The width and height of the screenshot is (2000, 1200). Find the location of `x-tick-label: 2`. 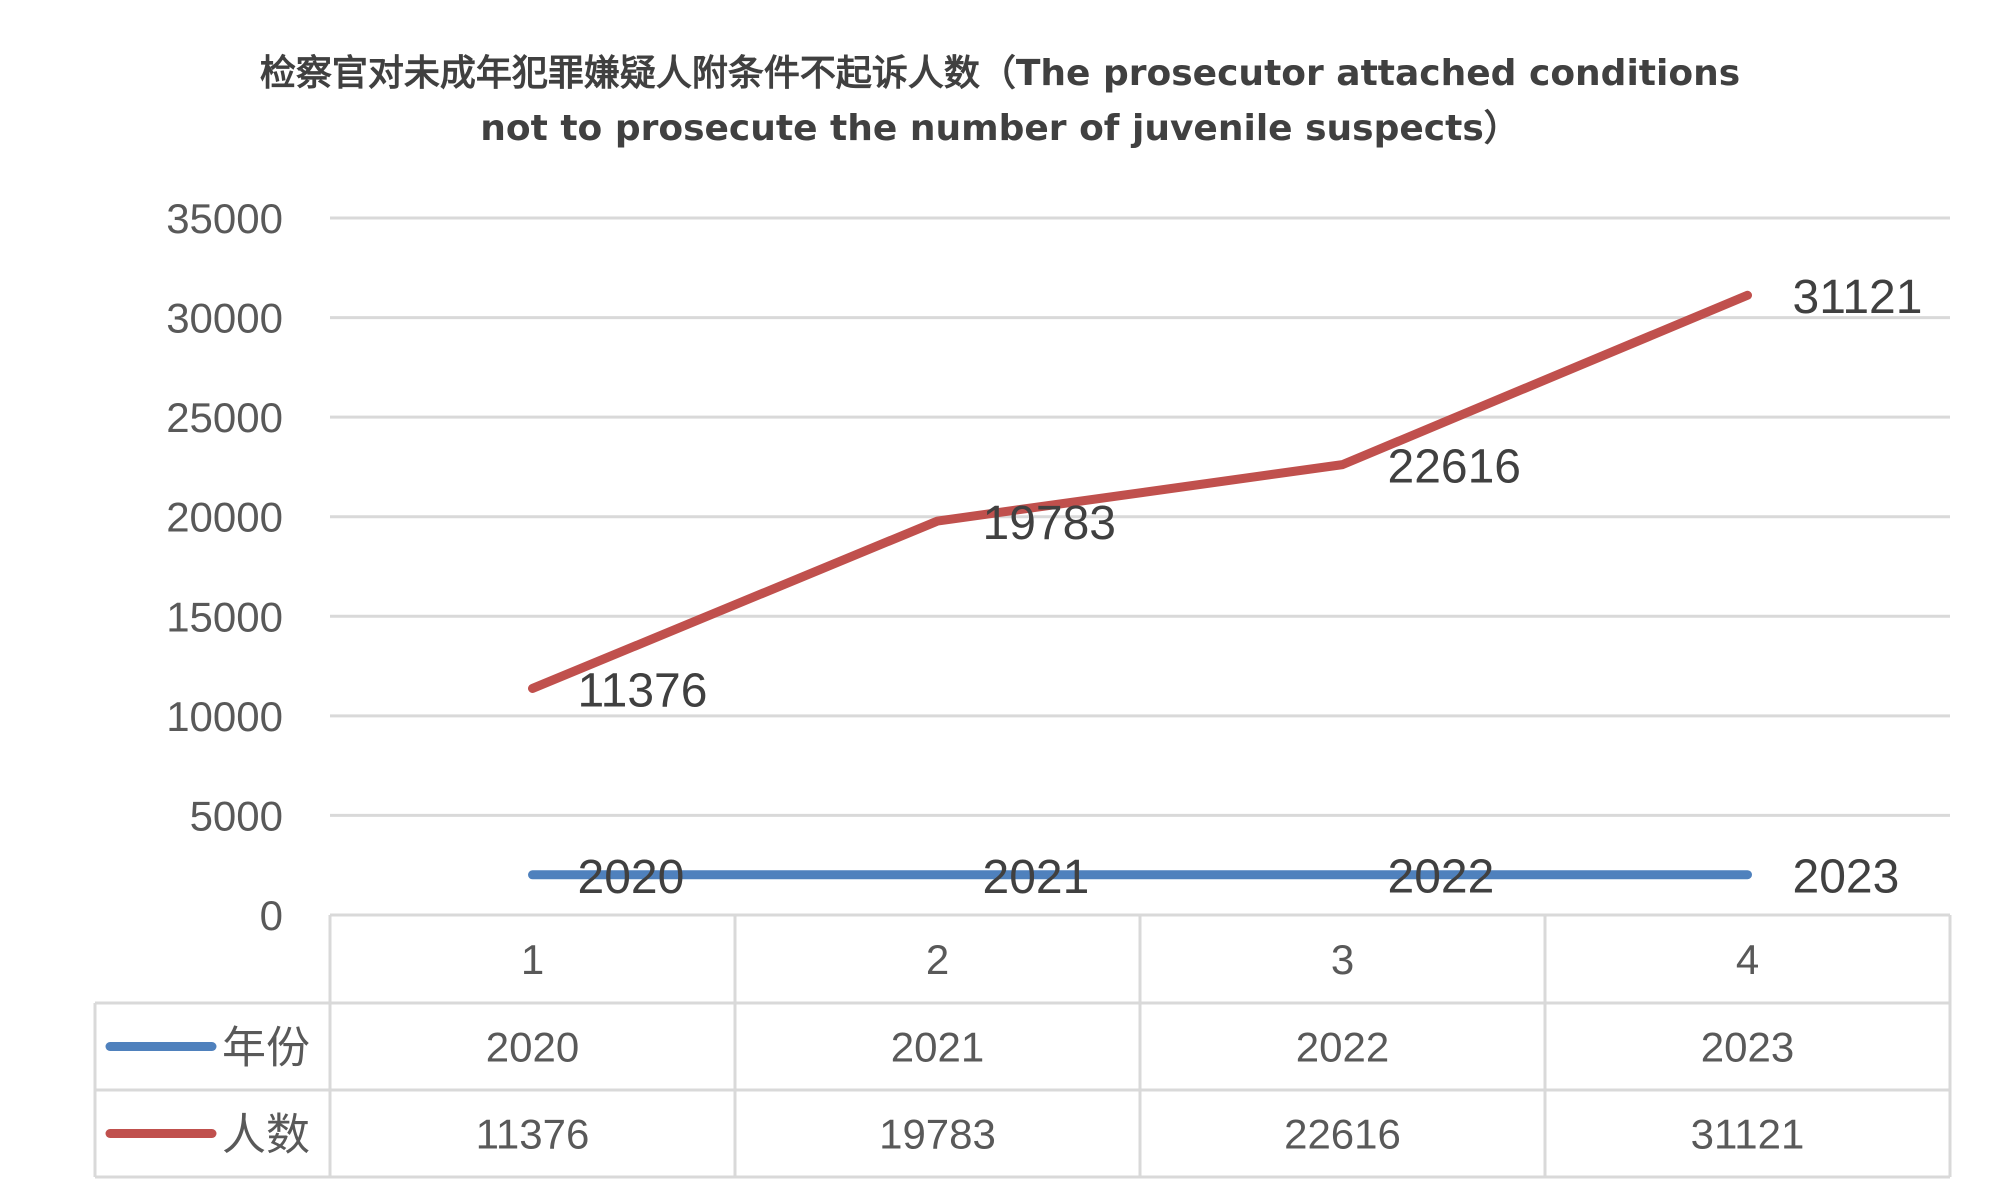

x-tick-label: 2 is located at coordinates (937, 959).